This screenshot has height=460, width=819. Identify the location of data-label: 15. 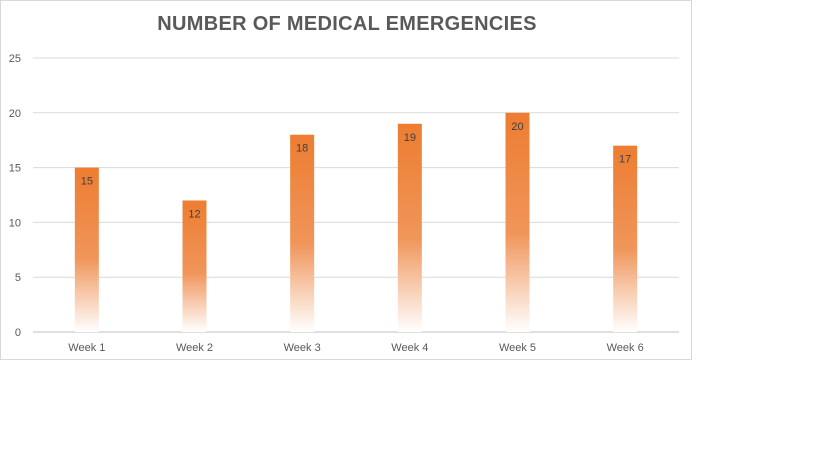
(87, 182).